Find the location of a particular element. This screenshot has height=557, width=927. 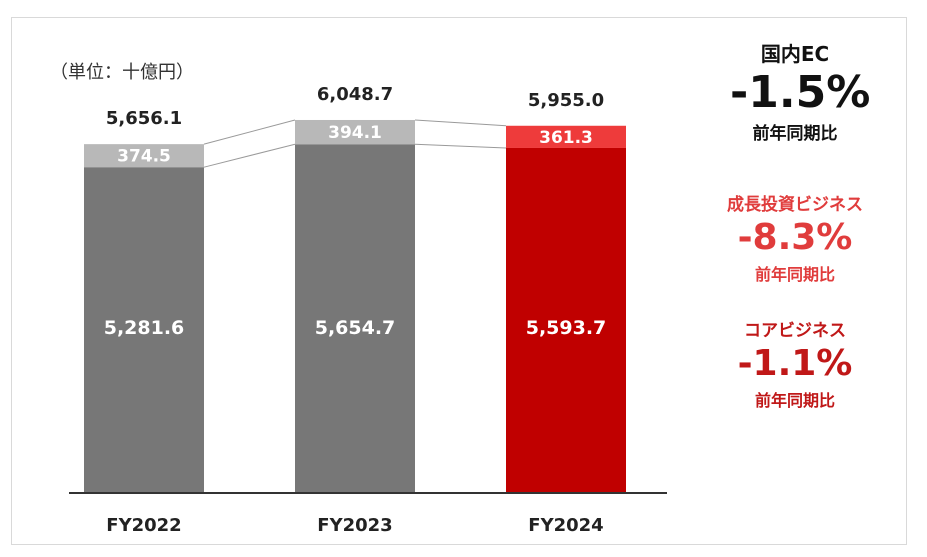

category-label: FY2023 is located at coordinates (354, 525).